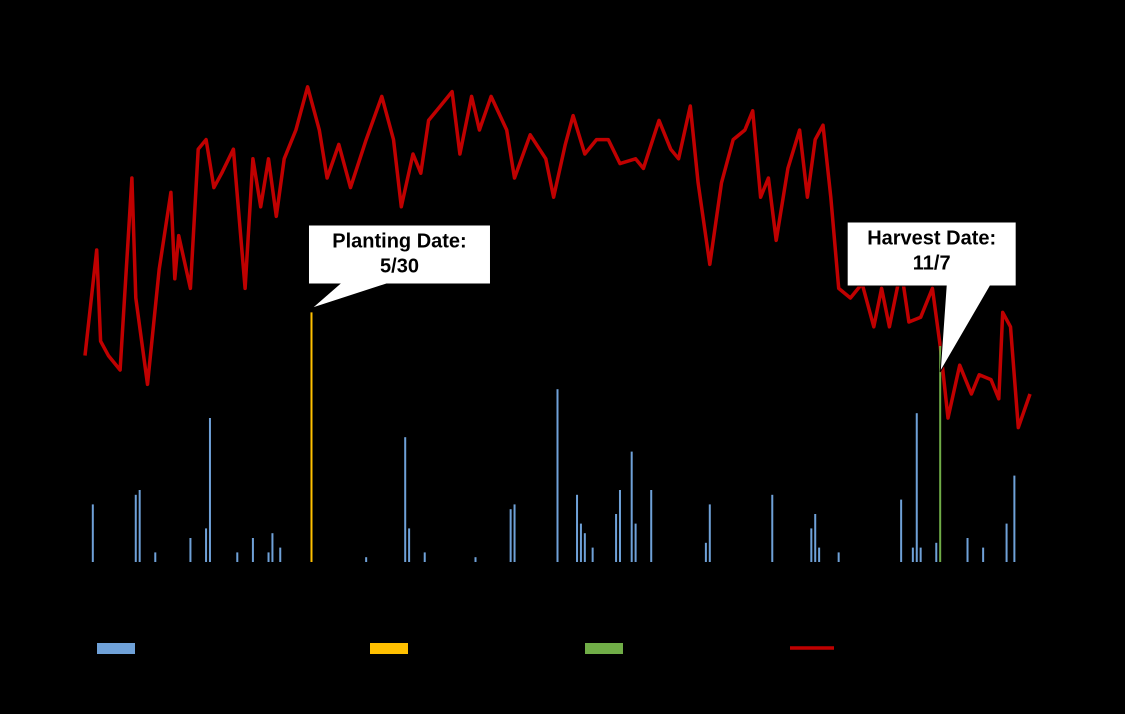 This screenshot has width=1125, height=714. Describe the element at coordinates (399, 241) in the screenshot. I see `callout-text: Planting Date:` at that location.